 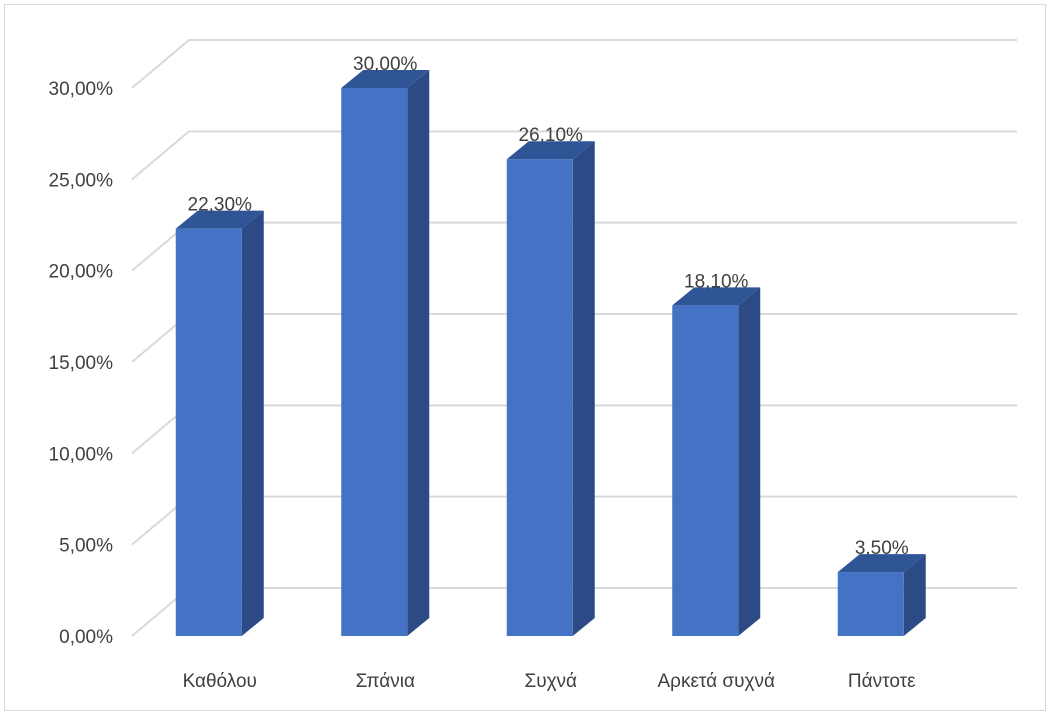 What do you see at coordinates (551, 135) in the screenshot?
I see `data-label: 26,10%` at bounding box center [551, 135].